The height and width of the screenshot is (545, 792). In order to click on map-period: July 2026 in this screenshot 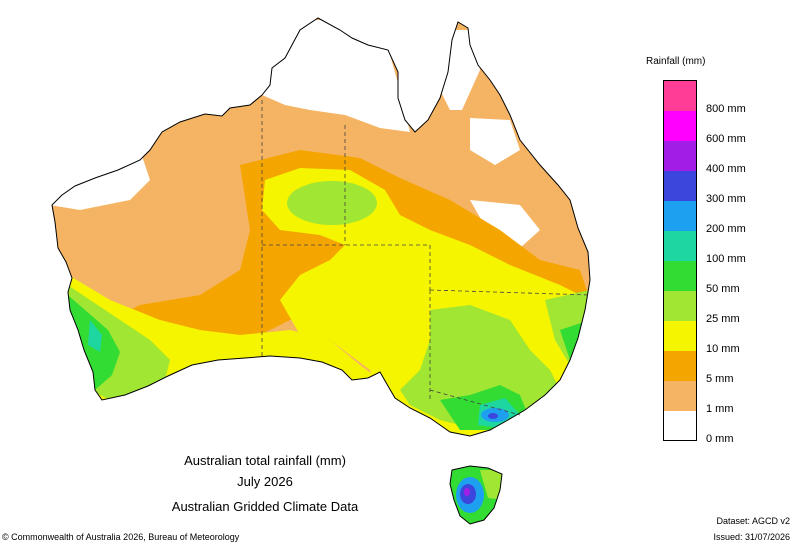, I will do `click(265, 481)`.